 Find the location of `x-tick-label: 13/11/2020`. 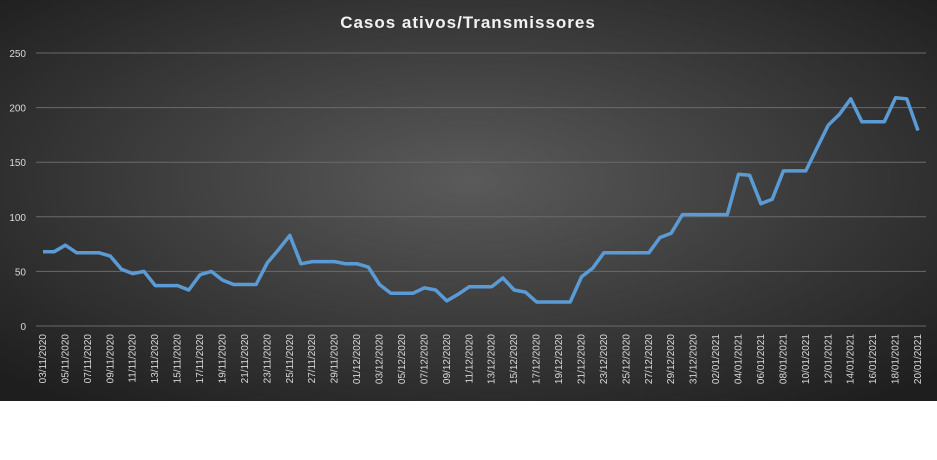

x-tick-label: 13/11/2020 is located at coordinates (155, 359).